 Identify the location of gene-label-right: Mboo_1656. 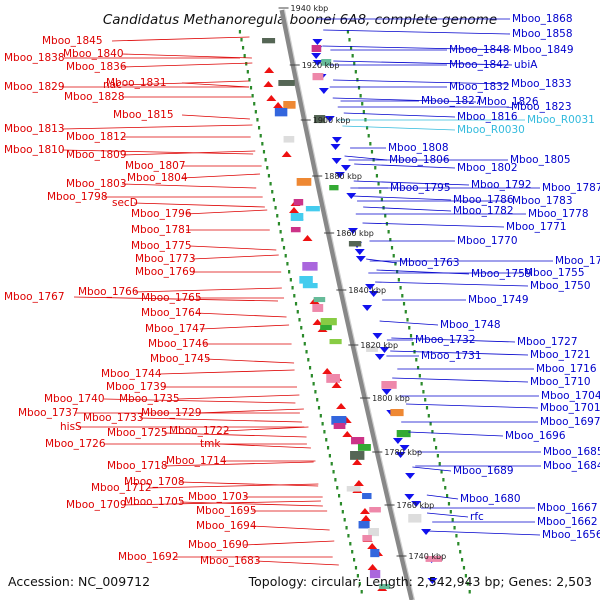
(571, 535).